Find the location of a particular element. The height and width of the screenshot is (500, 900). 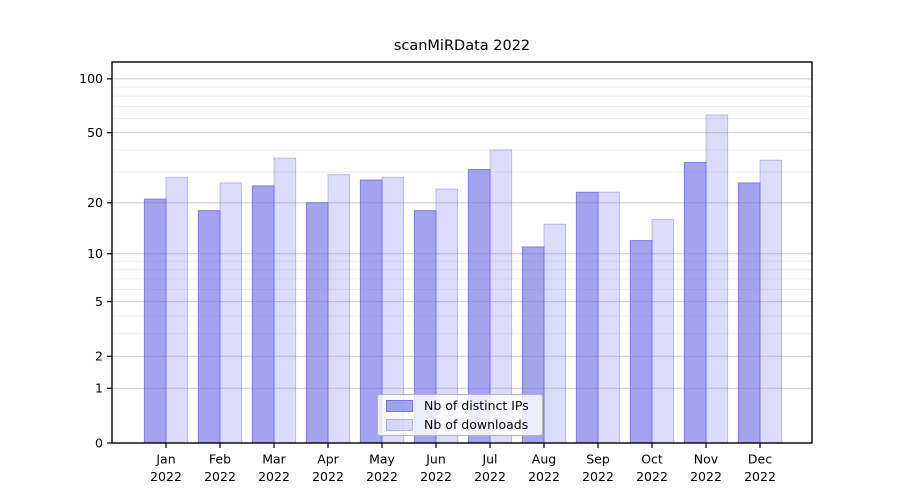

x-tick-label-month: Jan is located at coordinates (165, 459).